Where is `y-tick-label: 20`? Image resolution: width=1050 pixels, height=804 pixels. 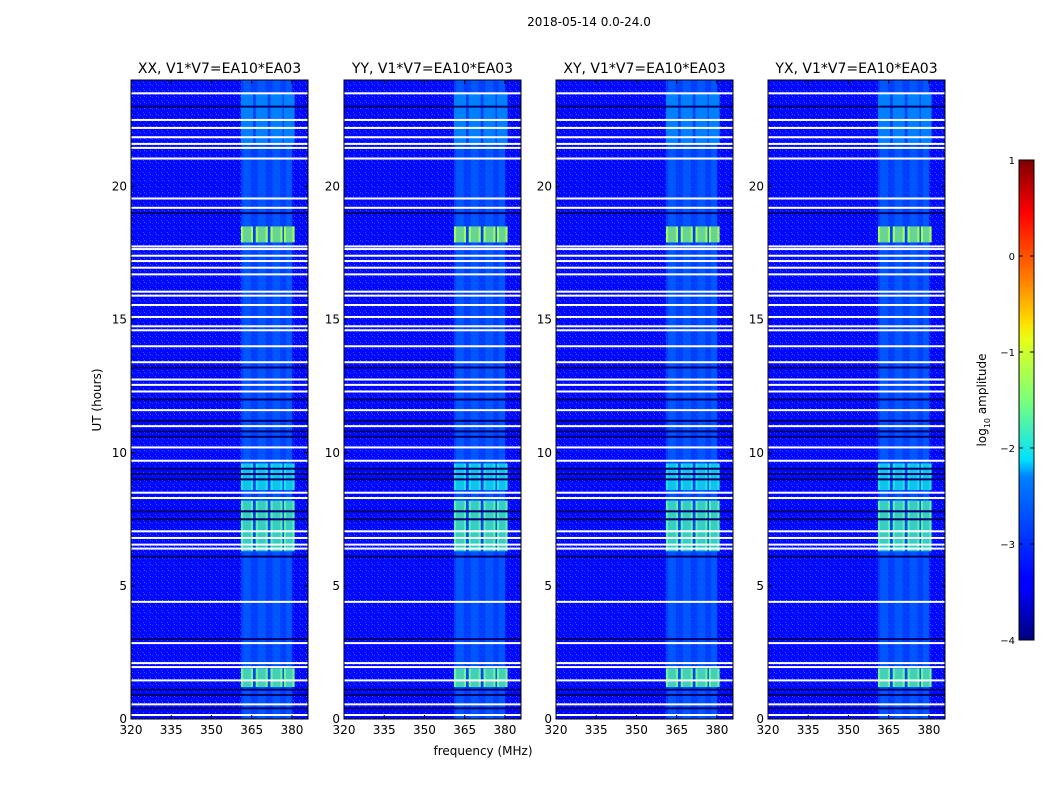
y-tick-label: 20 is located at coordinates (332, 187).